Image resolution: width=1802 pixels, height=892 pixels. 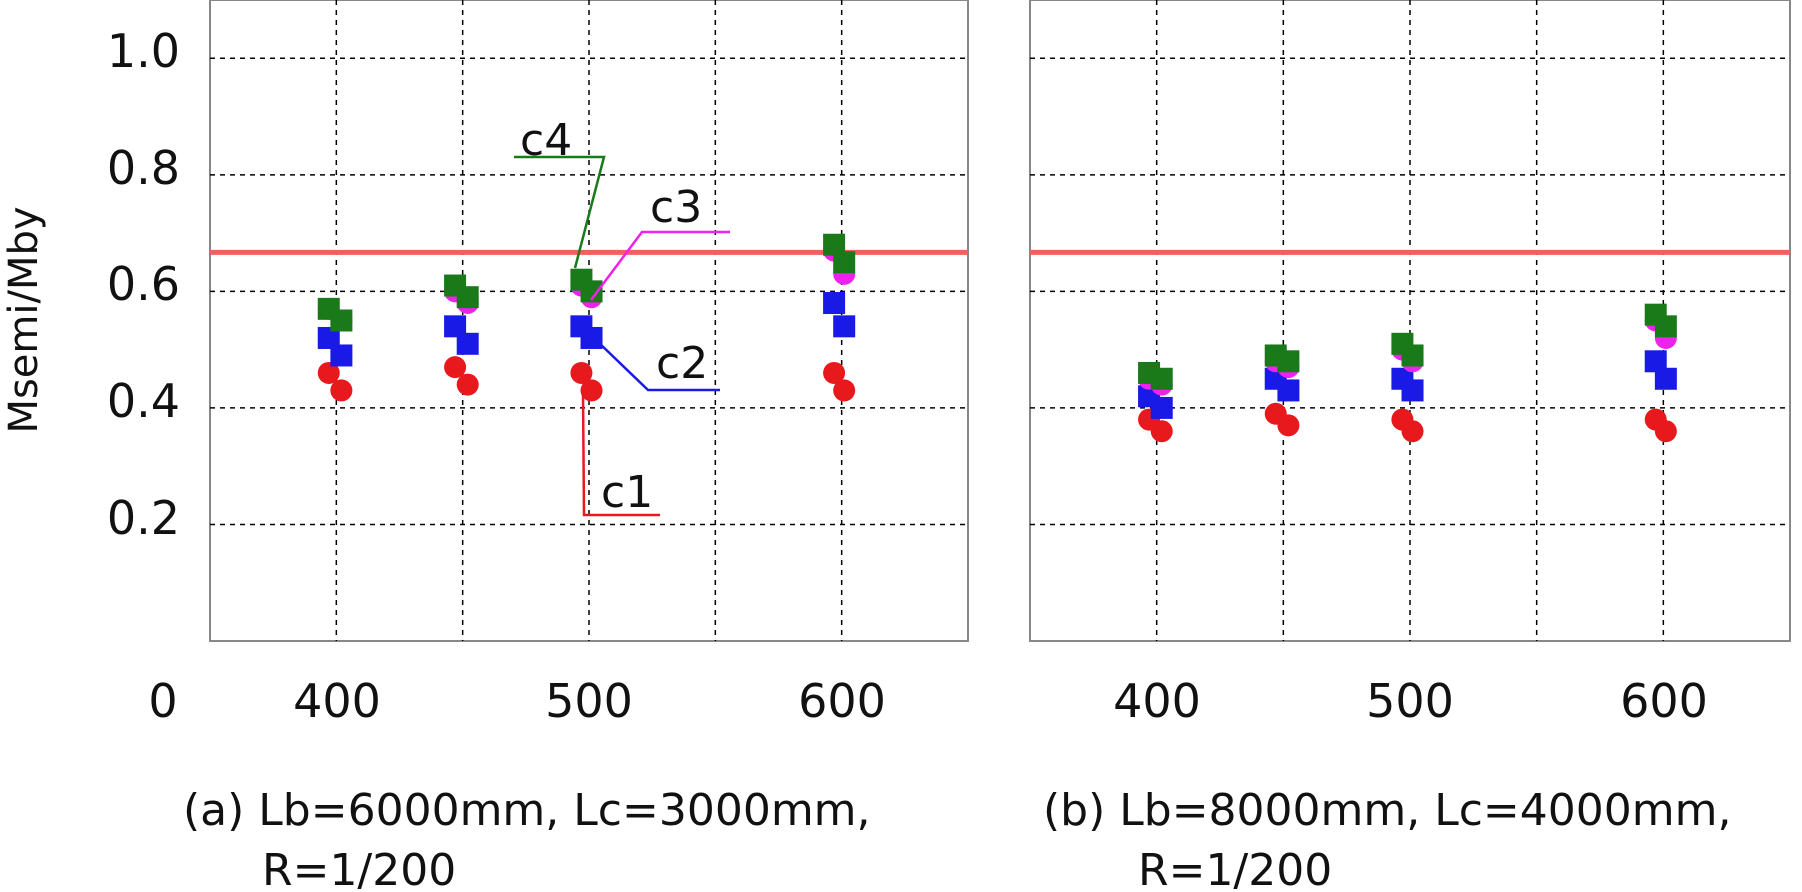 What do you see at coordinates (527, 810) in the screenshot?
I see `panel-a-caption-line1: (a) Lb=6000mm, Lc=3000mm,` at bounding box center [527, 810].